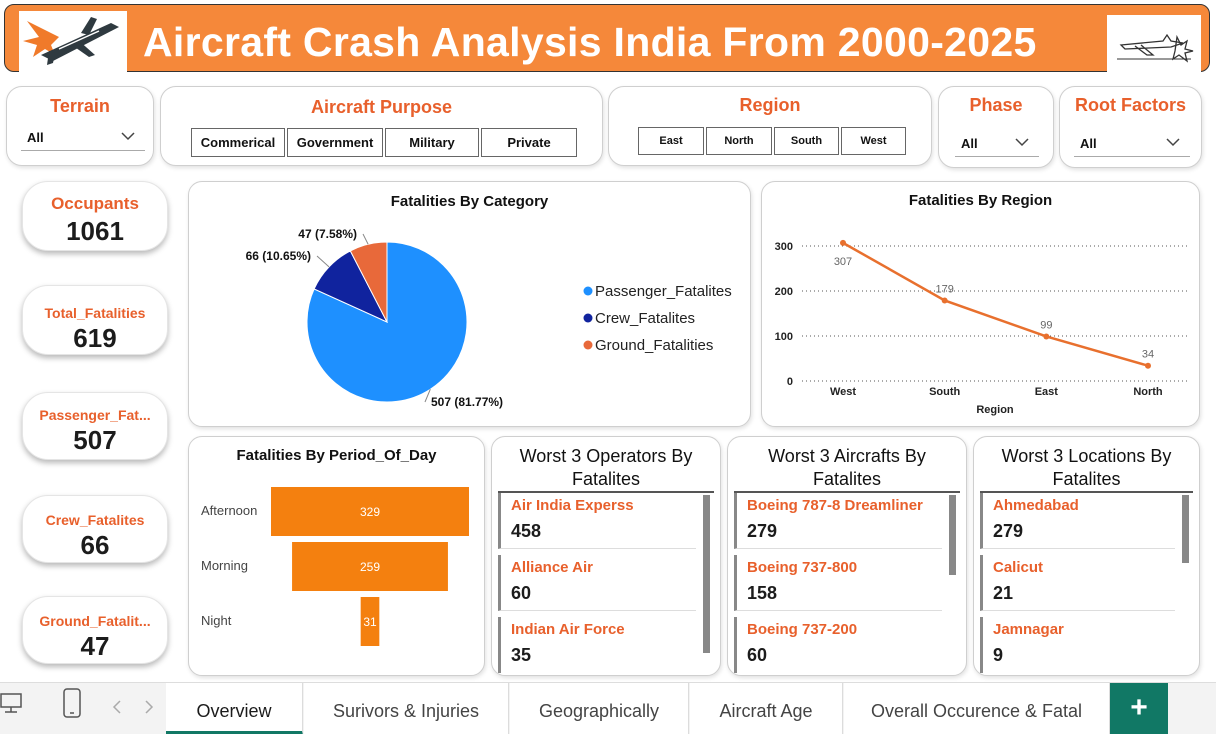  What do you see at coordinates (521, 593) in the screenshot?
I see `operator-fatalities: 60` at bounding box center [521, 593].